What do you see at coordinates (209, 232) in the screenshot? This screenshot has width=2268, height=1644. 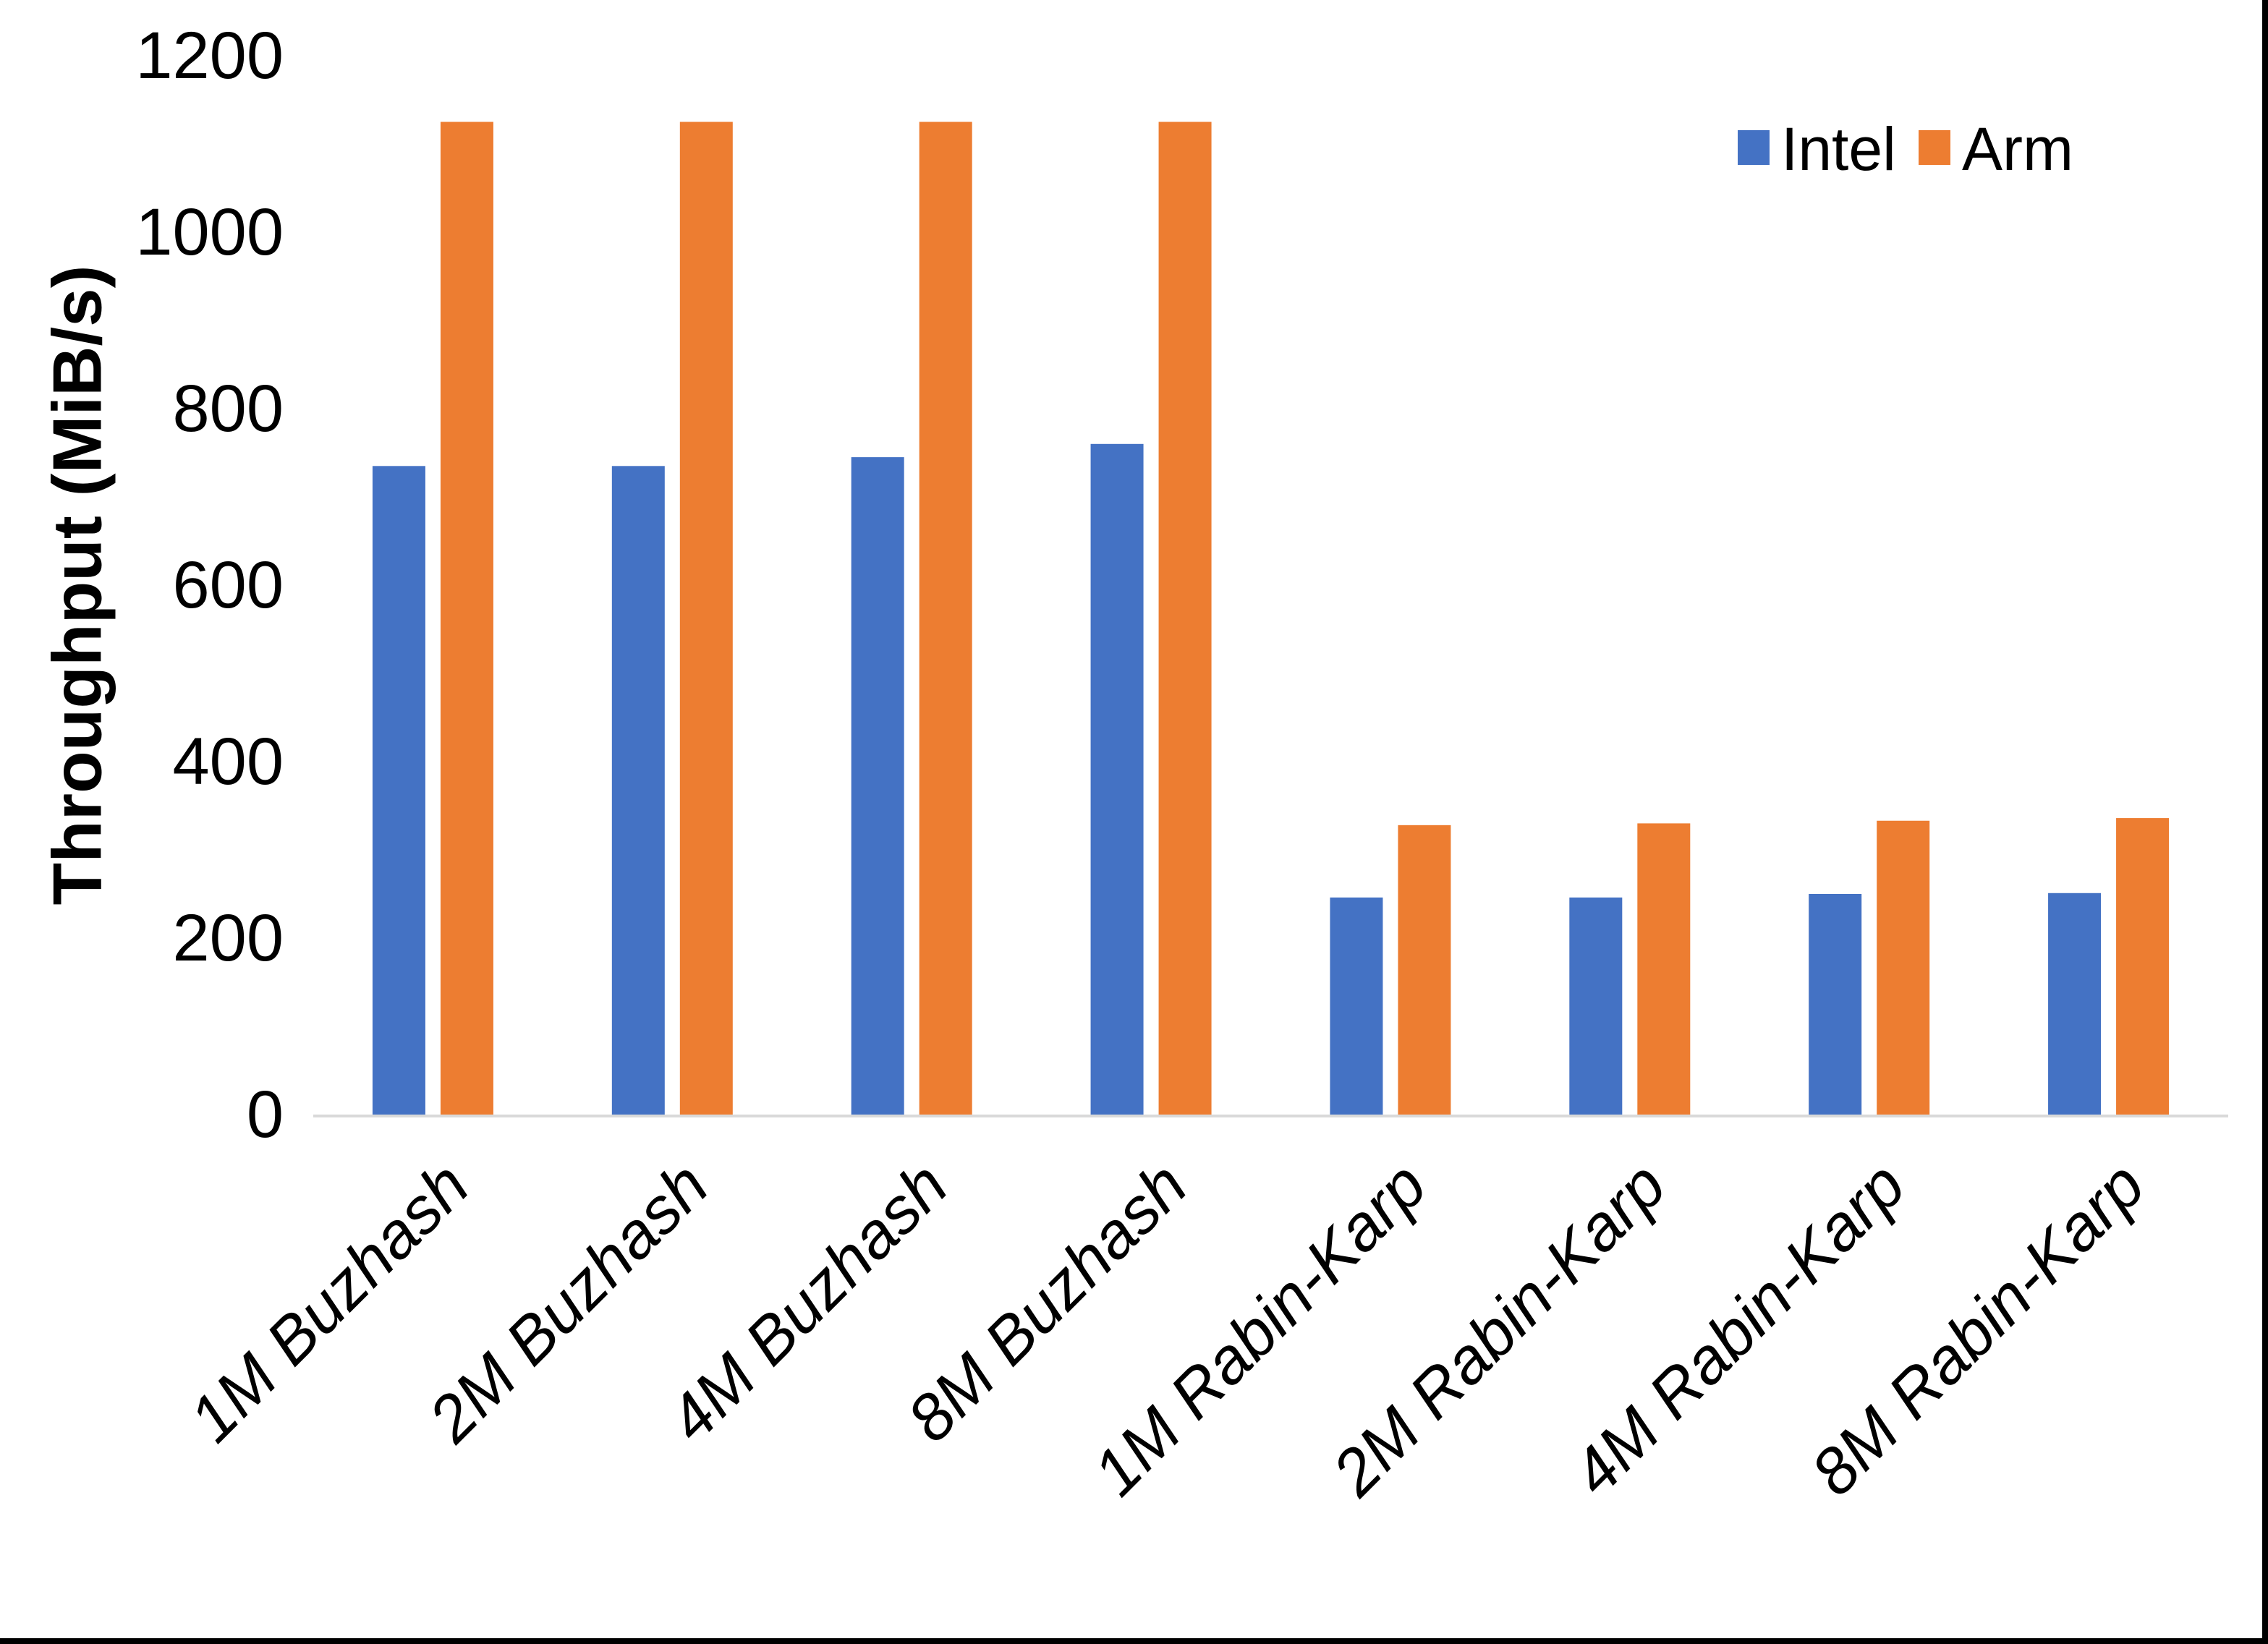 I see `y-tick-label-1000: 1000` at bounding box center [209, 232].